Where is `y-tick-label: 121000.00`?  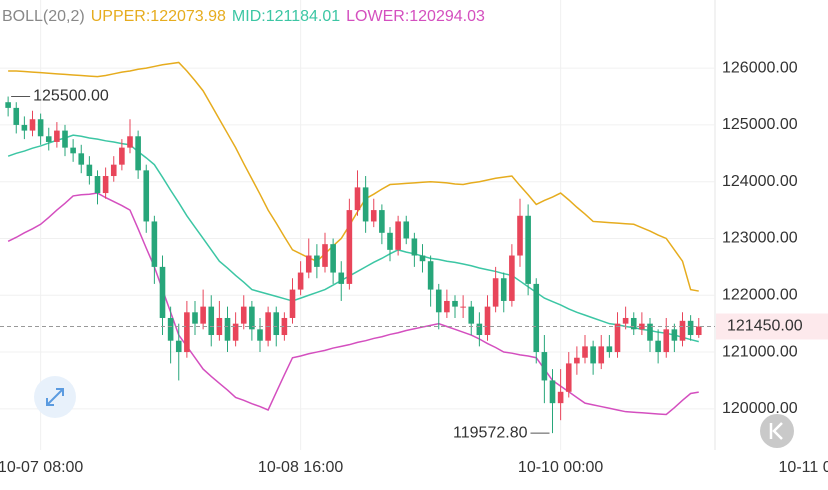 y-tick-label: 121000.00 is located at coordinates (760, 351).